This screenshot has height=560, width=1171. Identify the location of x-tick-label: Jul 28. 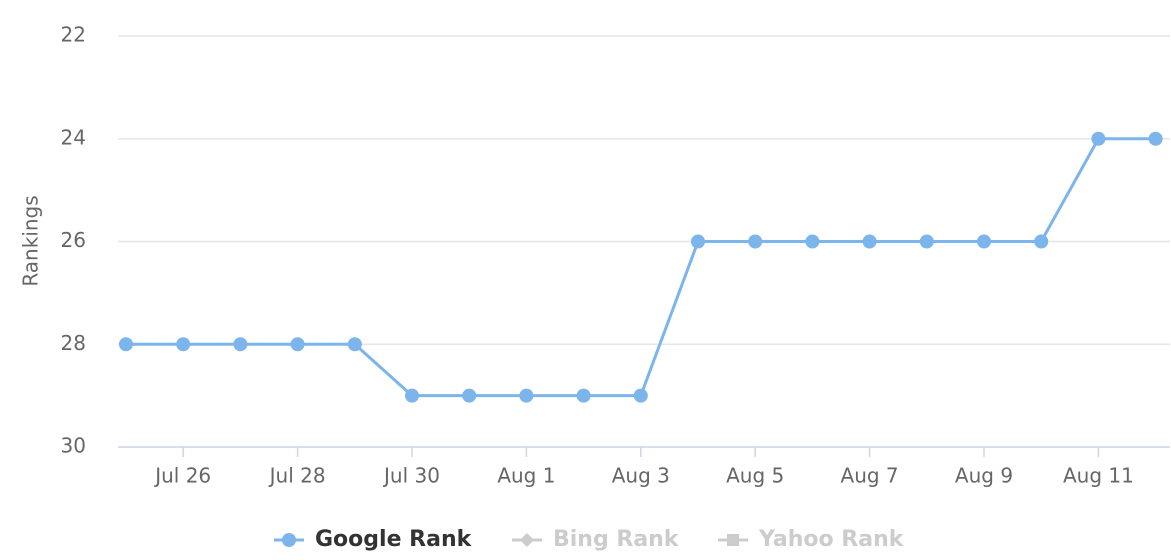
(297, 476).